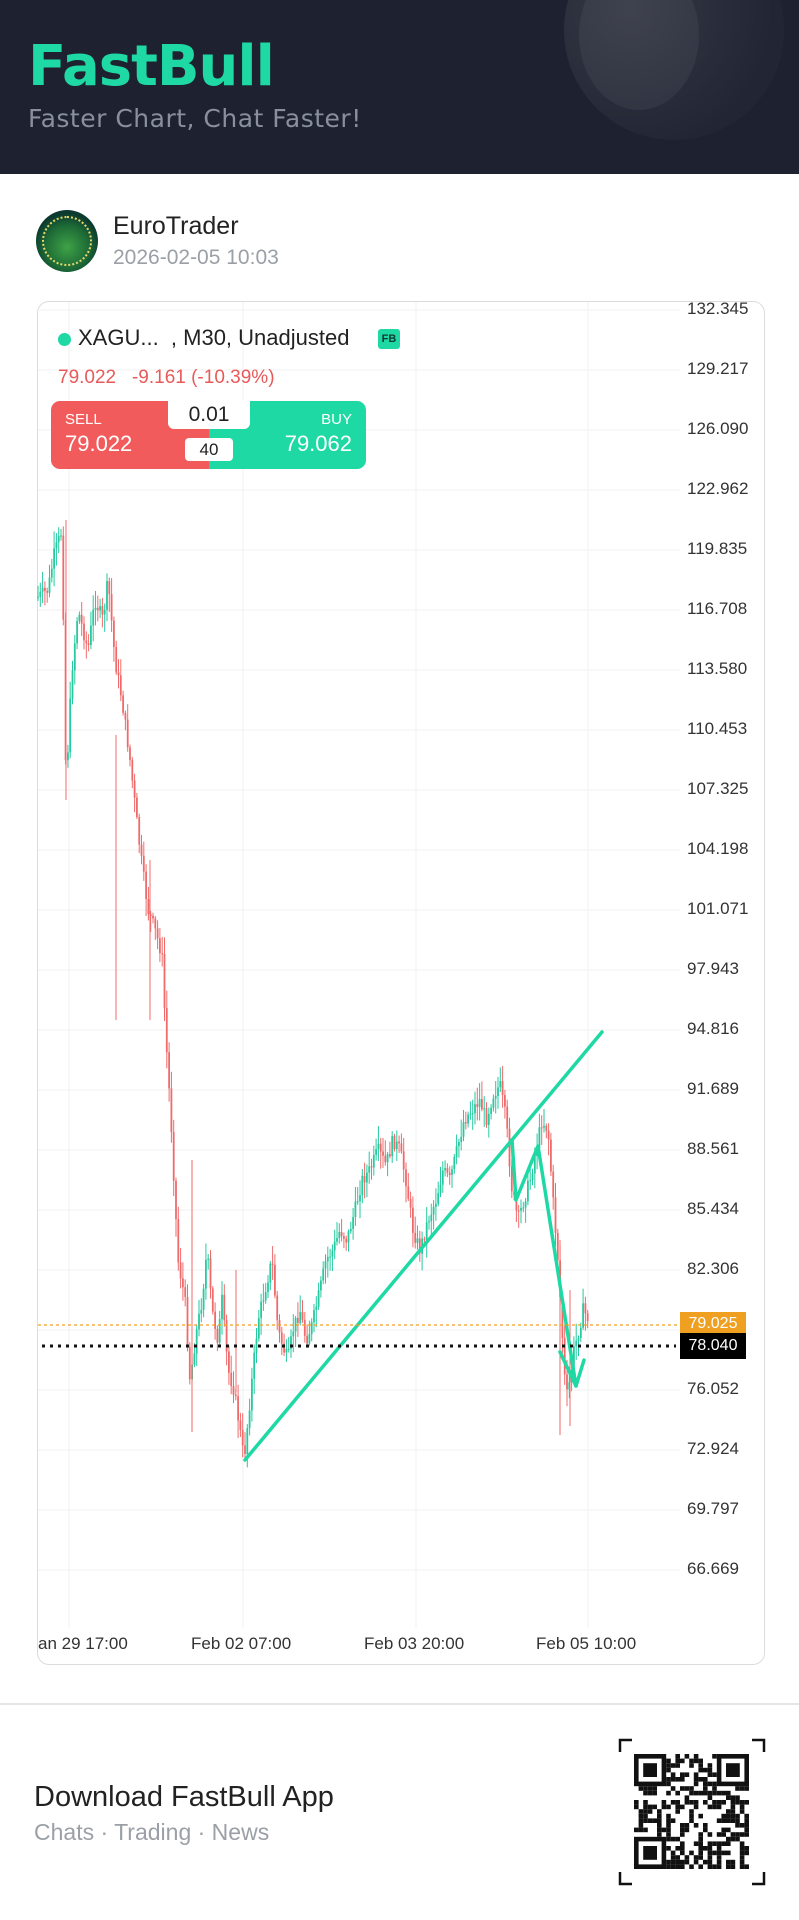  Describe the element at coordinates (318, 443) in the screenshot. I see `buy-price: 79.062` at that location.